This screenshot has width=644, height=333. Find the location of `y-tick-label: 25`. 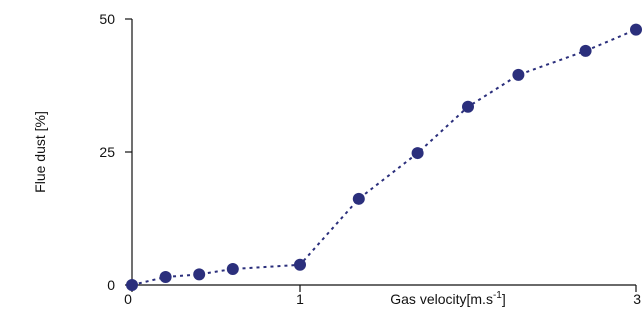

y-tick-label: 25 is located at coordinates (107, 152).